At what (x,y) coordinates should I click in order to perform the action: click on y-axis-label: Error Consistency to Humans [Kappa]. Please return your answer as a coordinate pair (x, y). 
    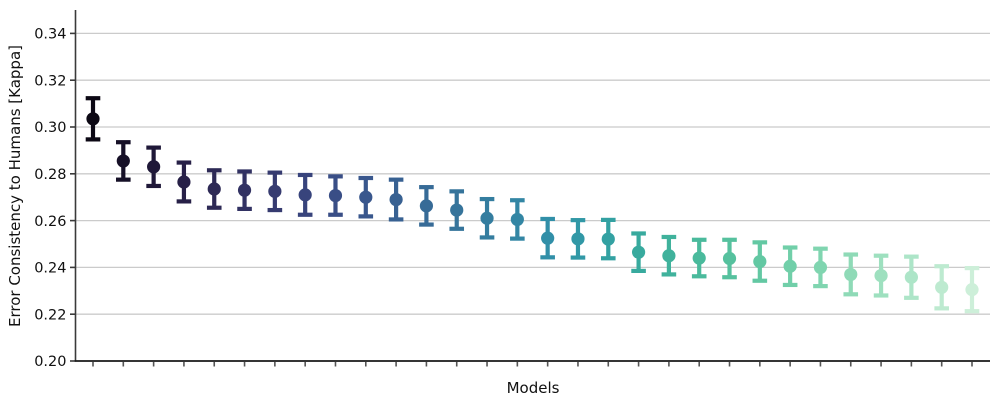
    Looking at the image, I should click on (15, 186).